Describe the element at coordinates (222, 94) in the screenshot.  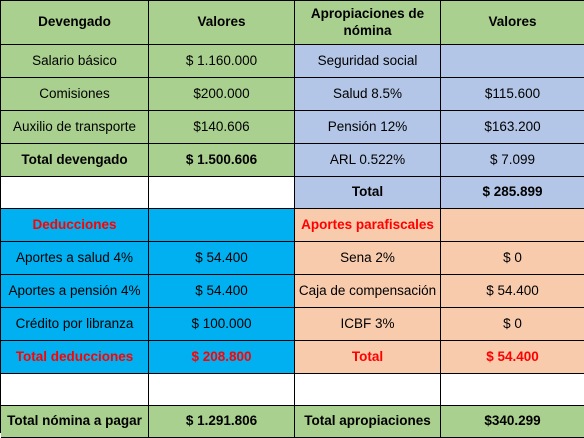
I see `devengado-value: $200.000` at that location.